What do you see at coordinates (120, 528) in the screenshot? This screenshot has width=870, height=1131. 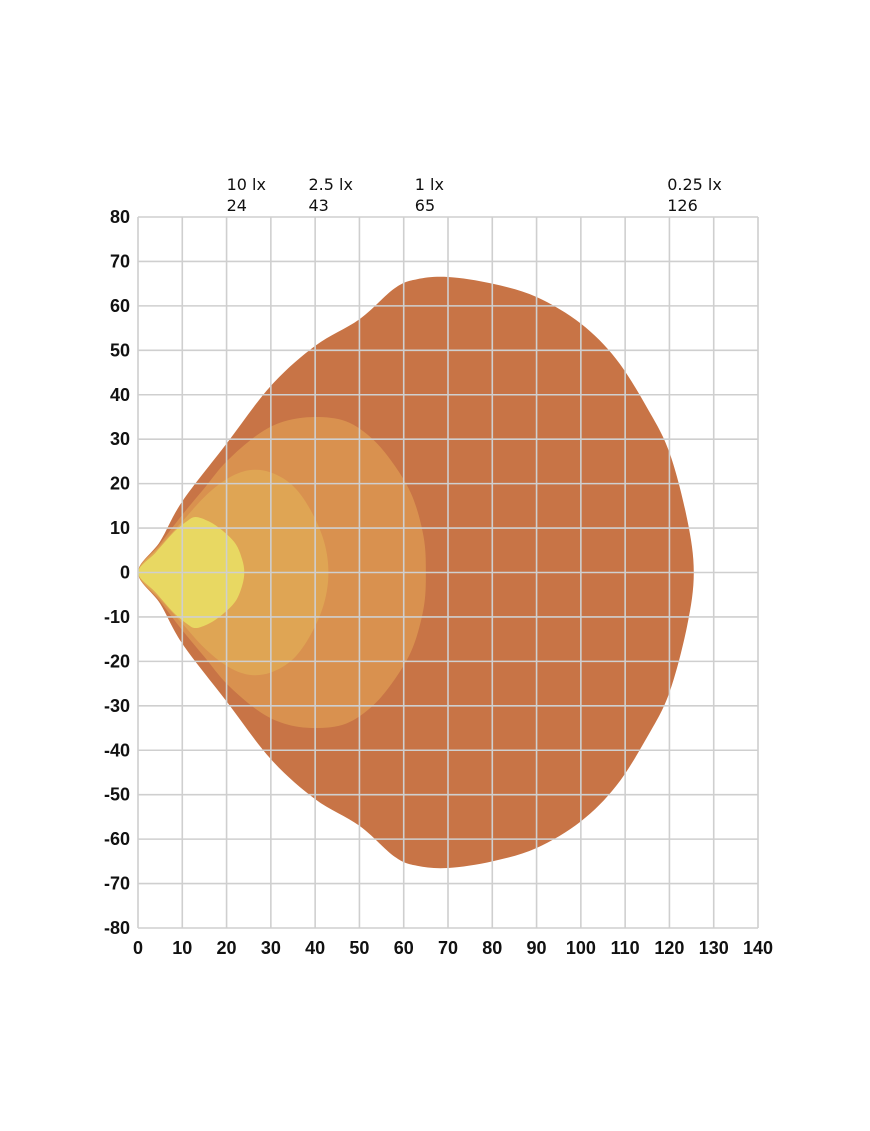 I see `y-tick-label: 10` at bounding box center [120, 528].